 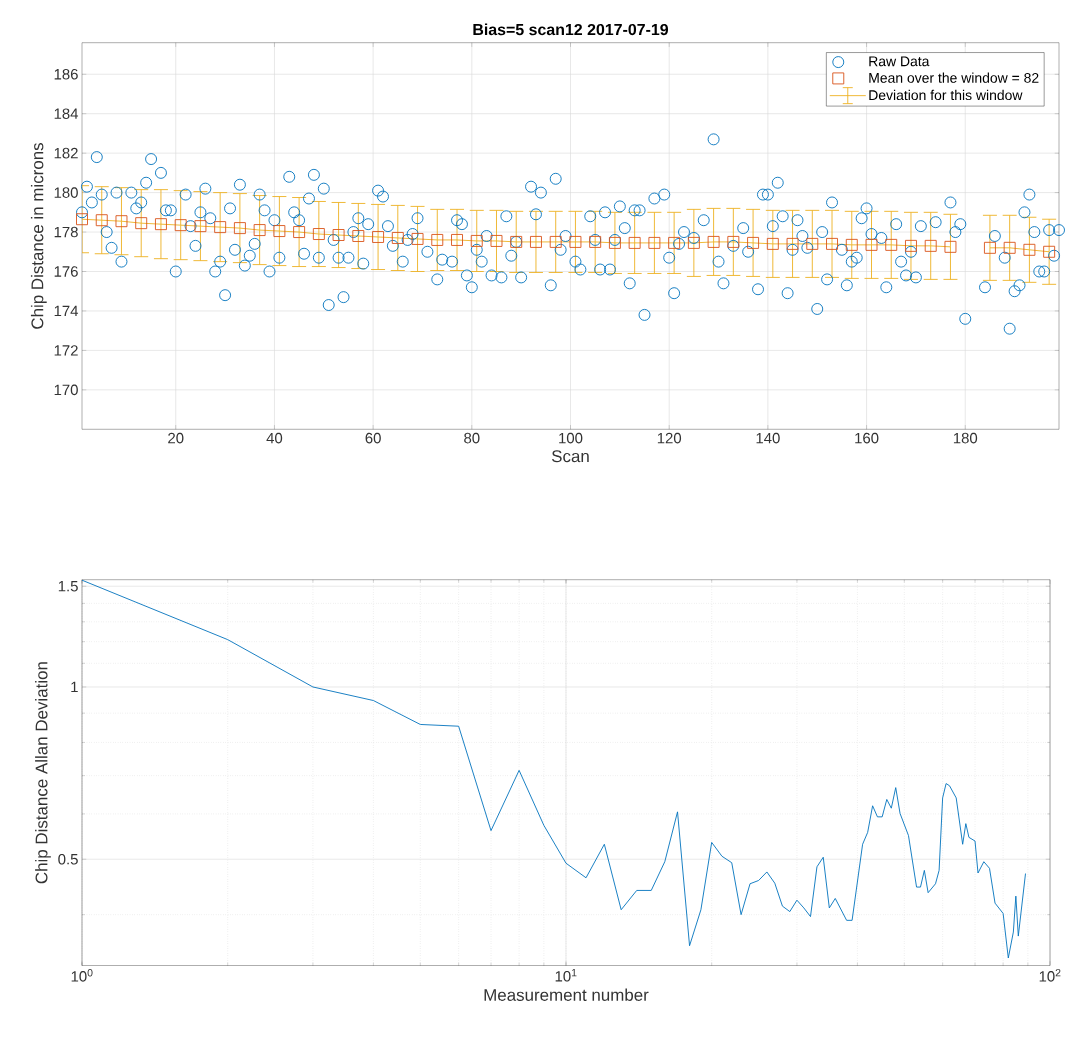 What do you see at coordinates (66, 113) in the screenshot?
I see `y-tick-label: 184` at bounding box center [66, 113].